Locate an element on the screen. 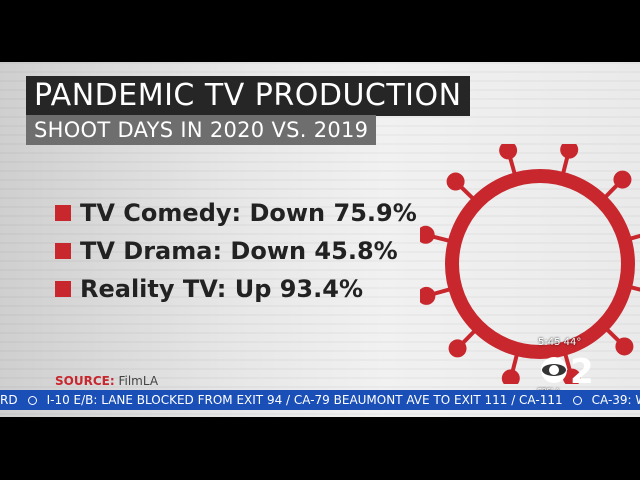  bullet-text: Reality TV: Up 93.4% is located at coordinates (221, 289).